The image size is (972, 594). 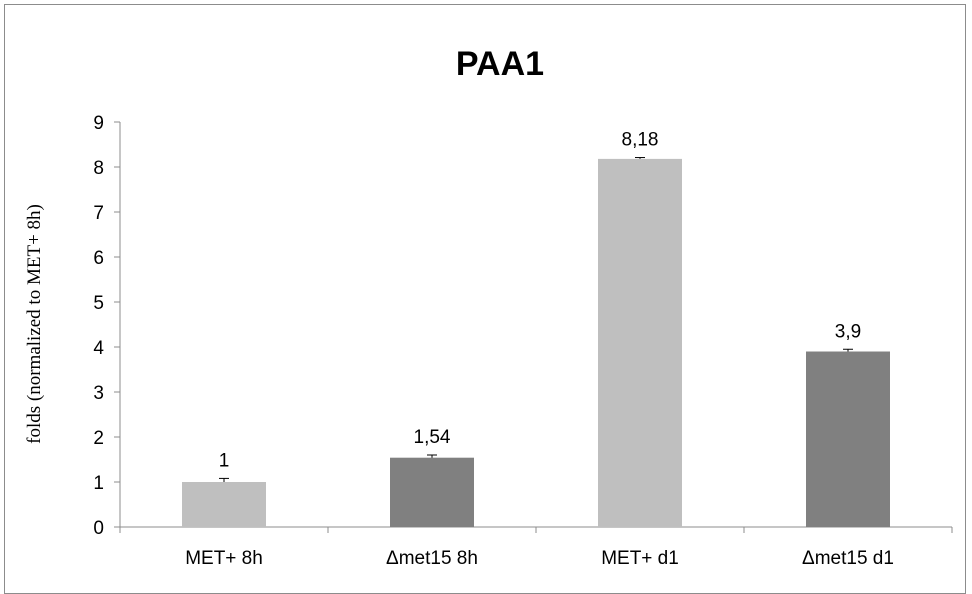 I want to click on y-tick-label: 5, so click(x=98, y=303).